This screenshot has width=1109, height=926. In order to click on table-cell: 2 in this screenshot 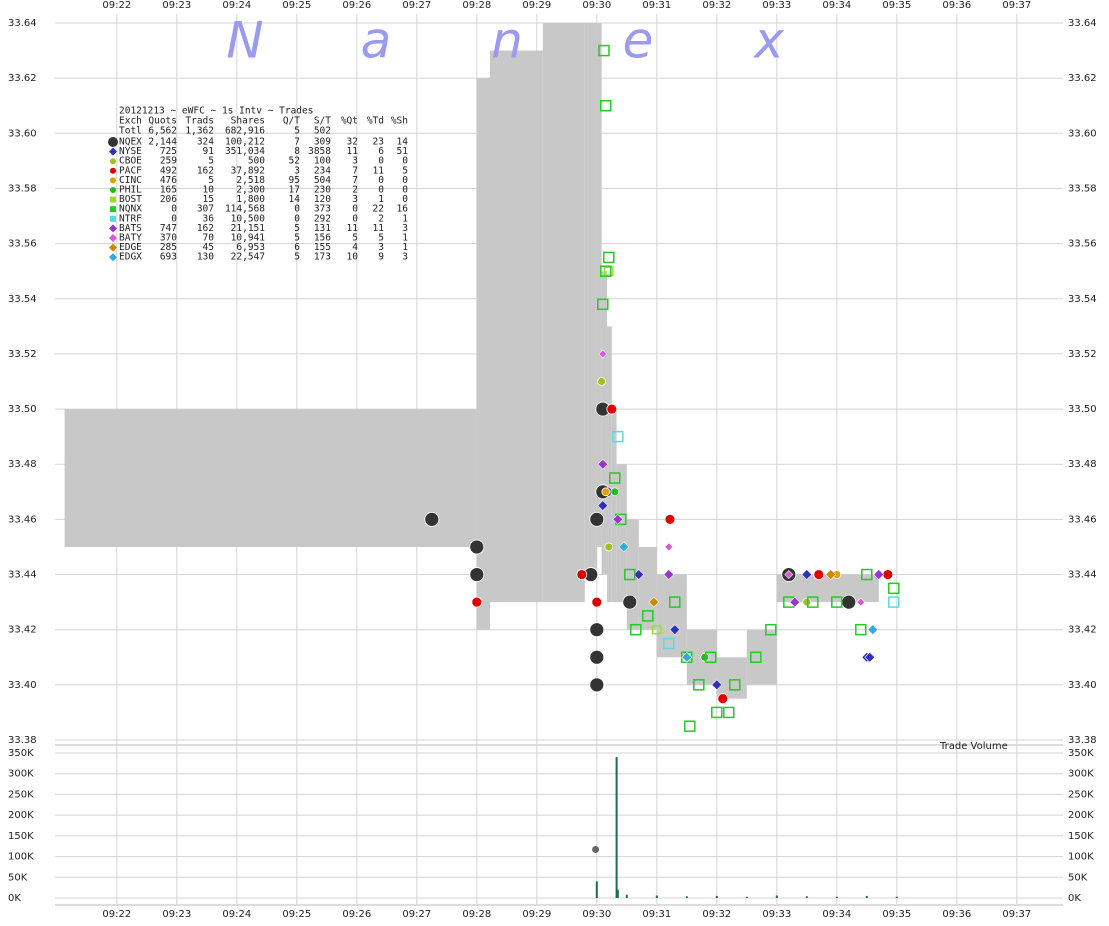, I will do `click(355, 190)`.